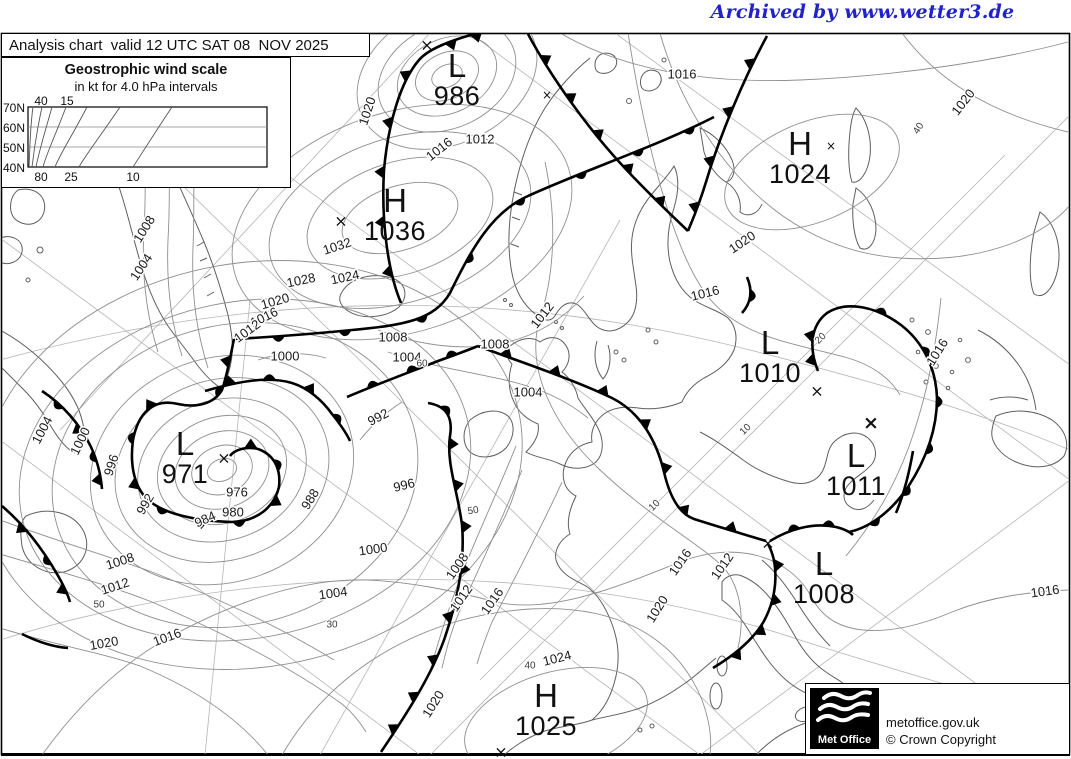 The height and width of the screenshot is (759, 1071). I want to click on archive-banner: Archived by www.wetter3.de, so click(862, 12).